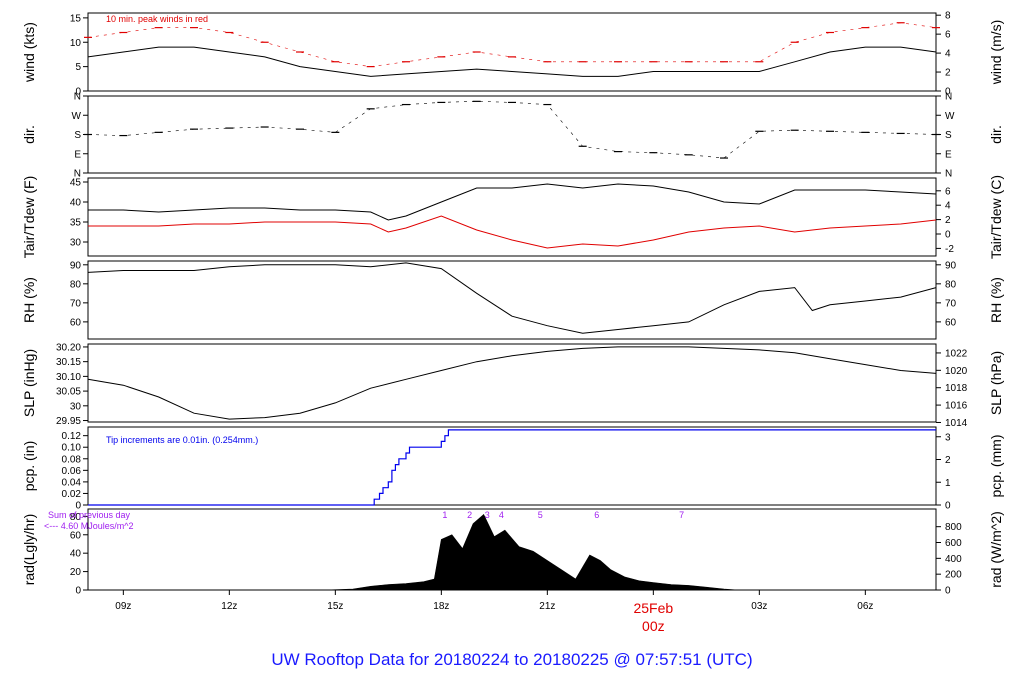 The height and width of the screenshot is (700, 1024). I want to click on y-tick-label: W, so click(77, 116).